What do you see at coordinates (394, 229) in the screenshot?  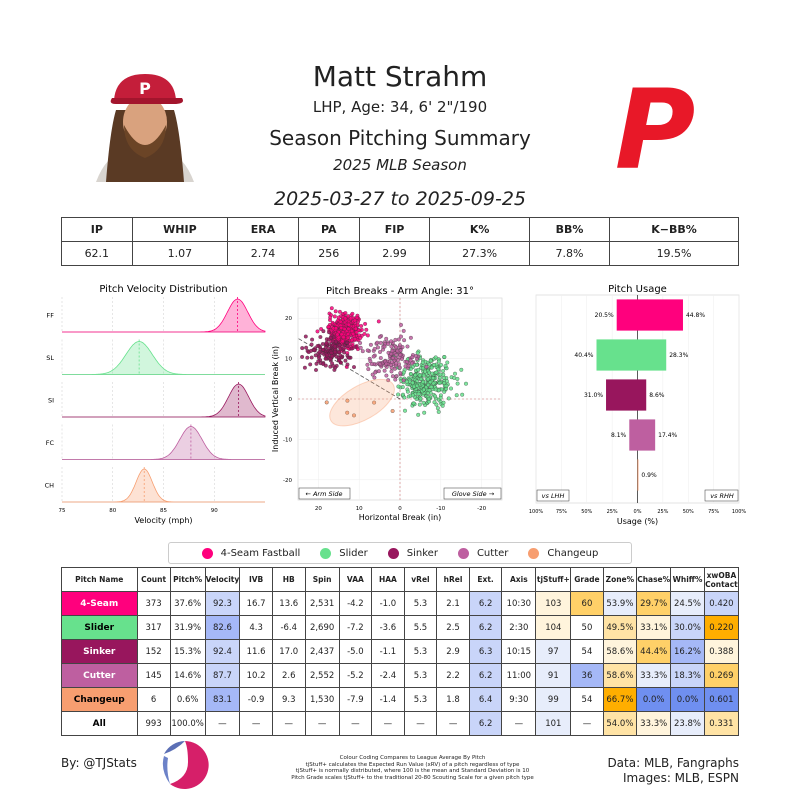 I see `stat-header: FIP` at bounding box center [394, 229].